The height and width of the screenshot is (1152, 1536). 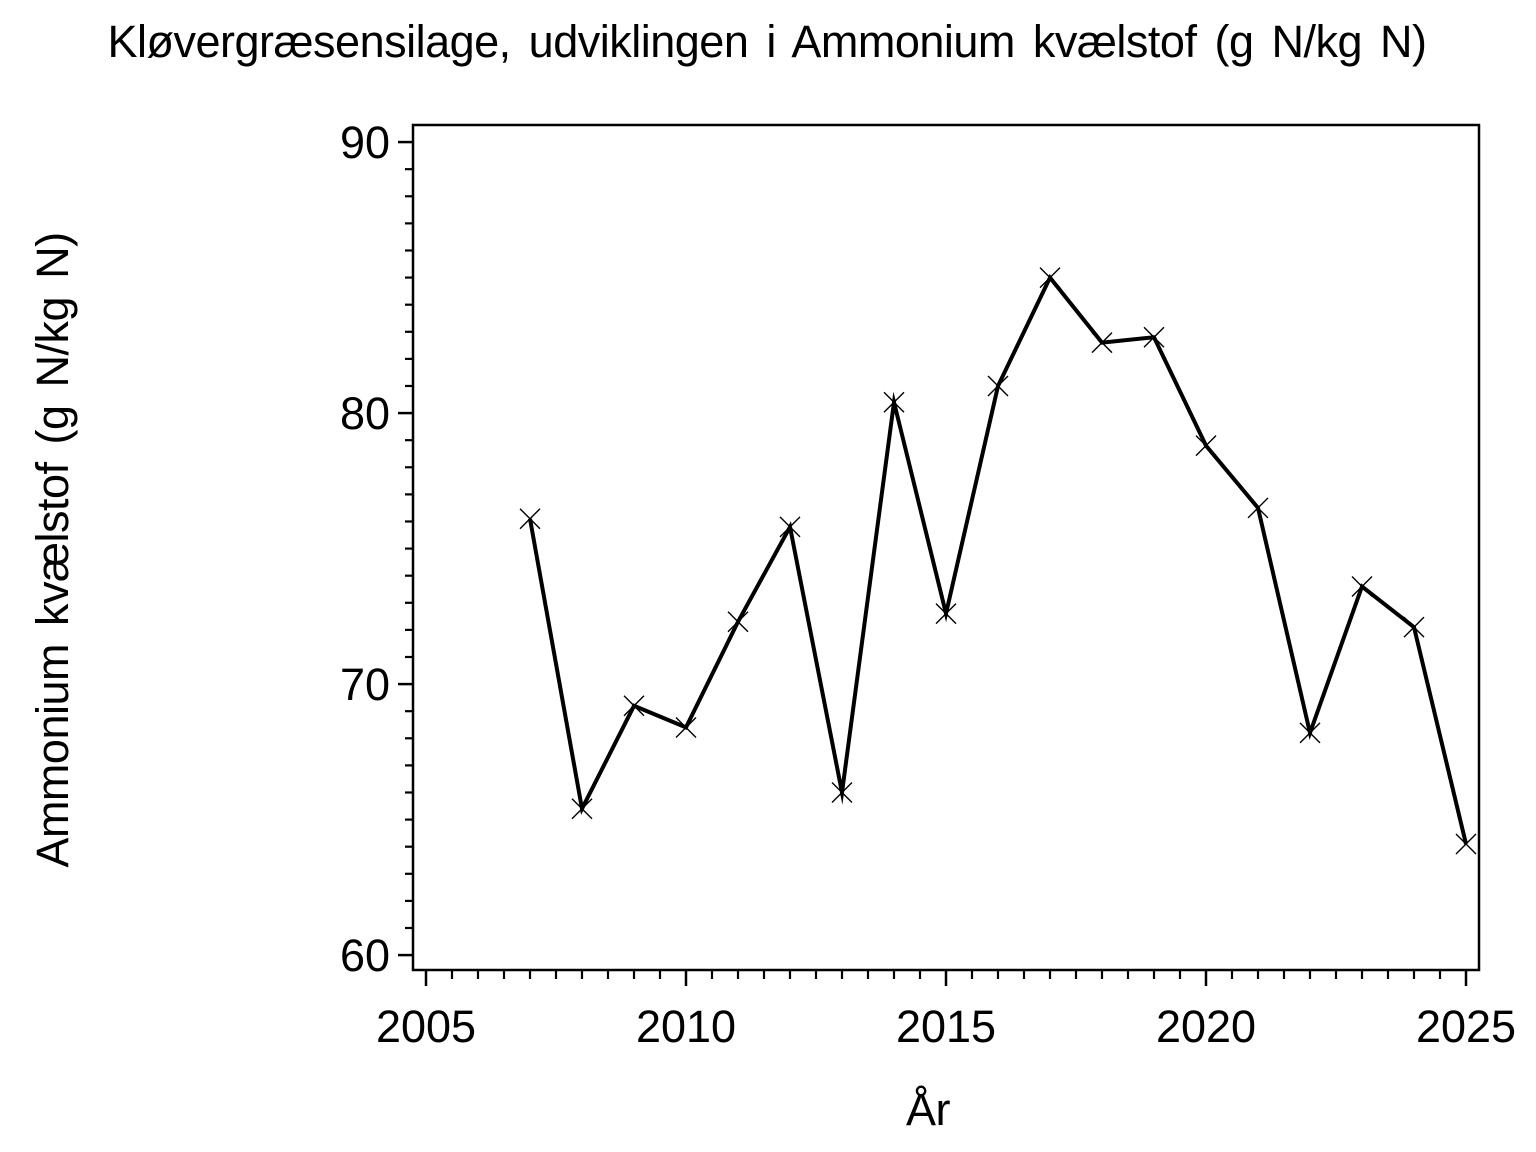 What do you see at coordinates (365, 955) in the screenshot?
I see `y-tick-label: 60` at bounding box center [365, 955].